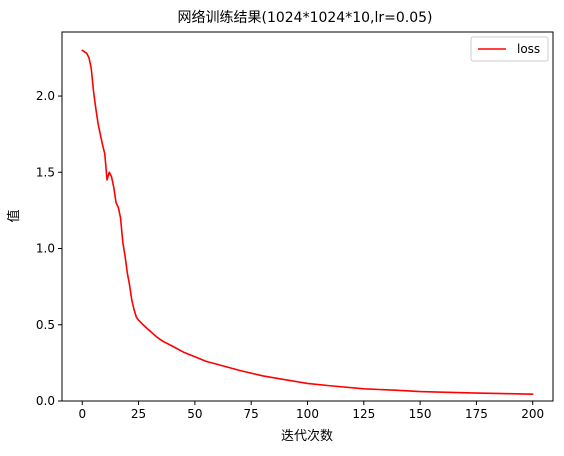 The image size is (564, 456). Describe the element at coordinates (307, 414) in the screenshot. I see `x-tick-label: 100` at that location.